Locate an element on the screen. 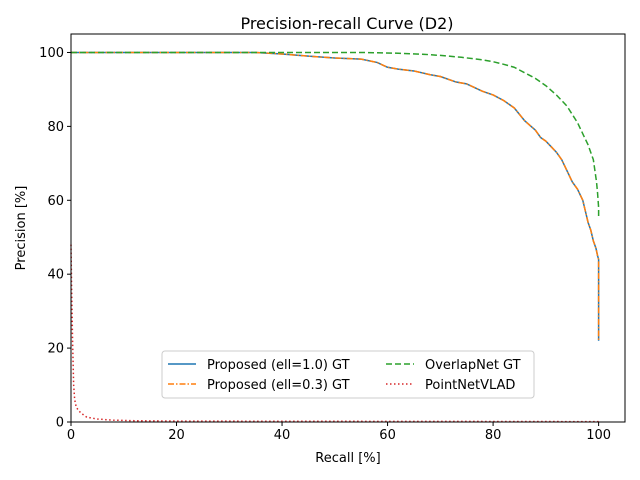 The image size is (640, 480). legend-label: PointNetVLAD is located at coordinates (470, 385).